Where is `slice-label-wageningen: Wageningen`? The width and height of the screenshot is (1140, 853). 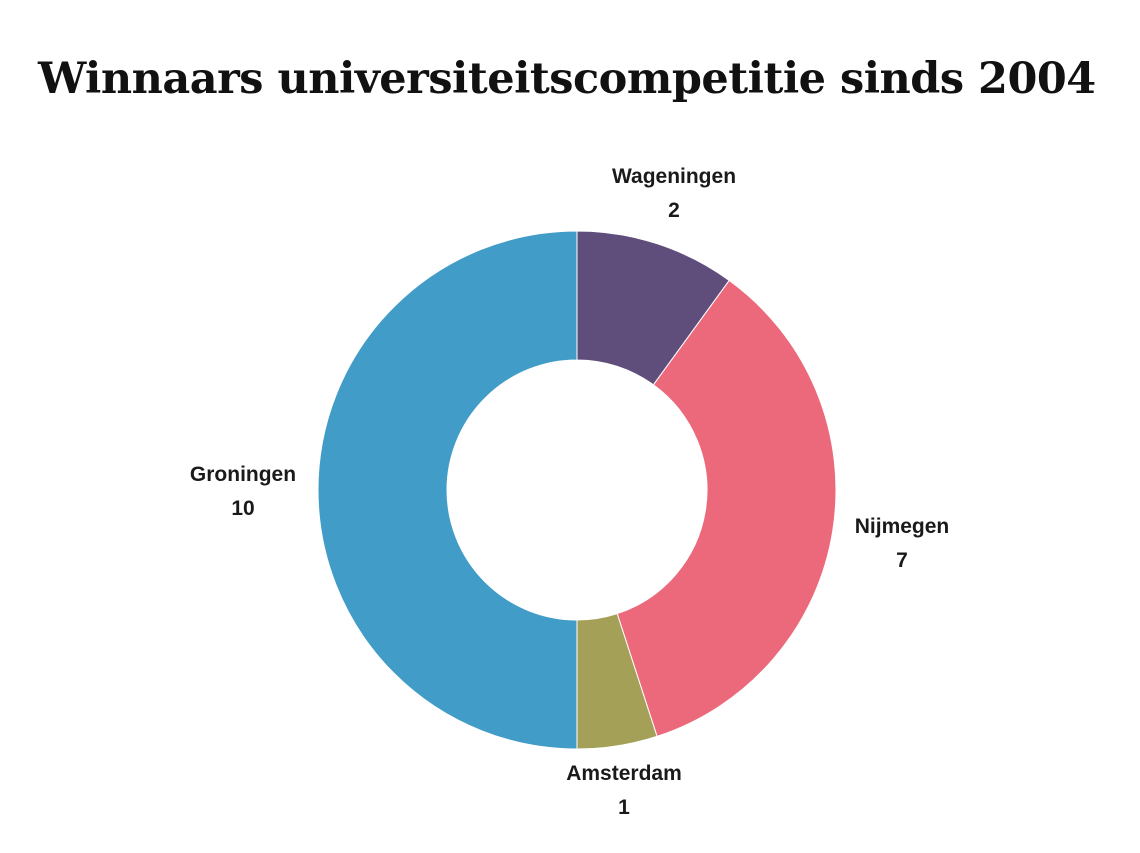 slice-label-wageningen: Wageningen is located at coordinates (674, 176).